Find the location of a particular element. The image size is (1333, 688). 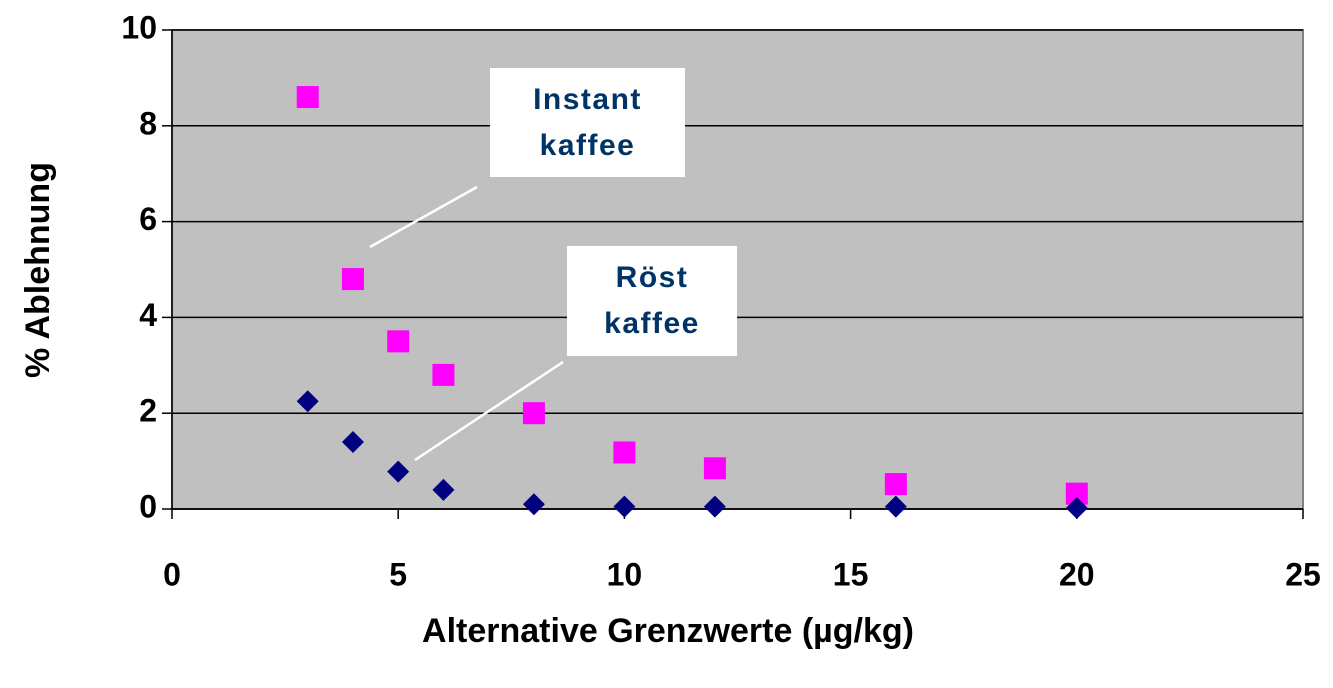

annotation-text: Röst is located at coordinates (652, 277).